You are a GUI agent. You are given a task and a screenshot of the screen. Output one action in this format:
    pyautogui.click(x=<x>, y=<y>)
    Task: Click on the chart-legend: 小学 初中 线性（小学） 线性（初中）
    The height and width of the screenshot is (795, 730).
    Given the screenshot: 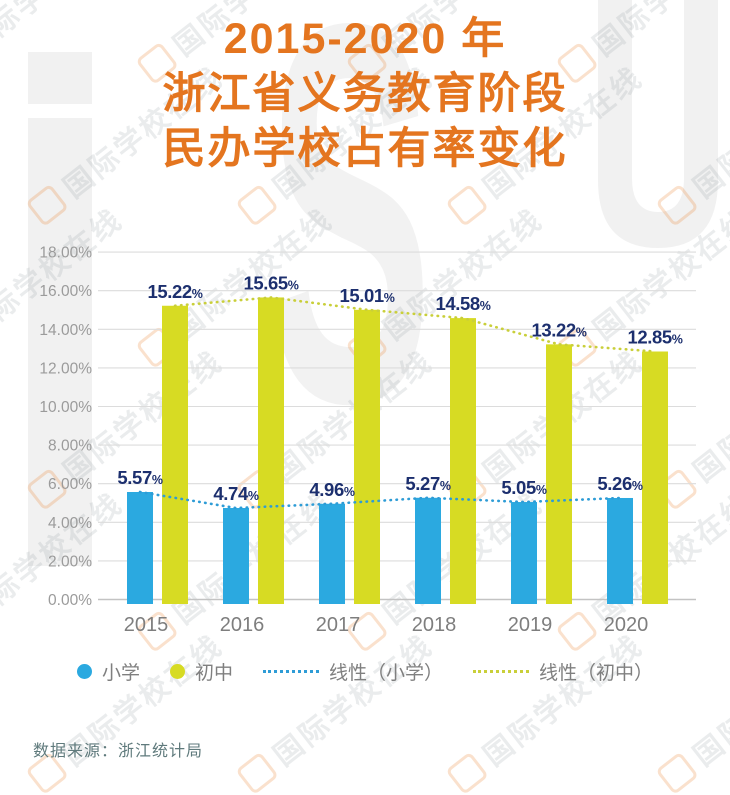 What is the action you would take?
    pyautogui.click(x=365, y=671)
    